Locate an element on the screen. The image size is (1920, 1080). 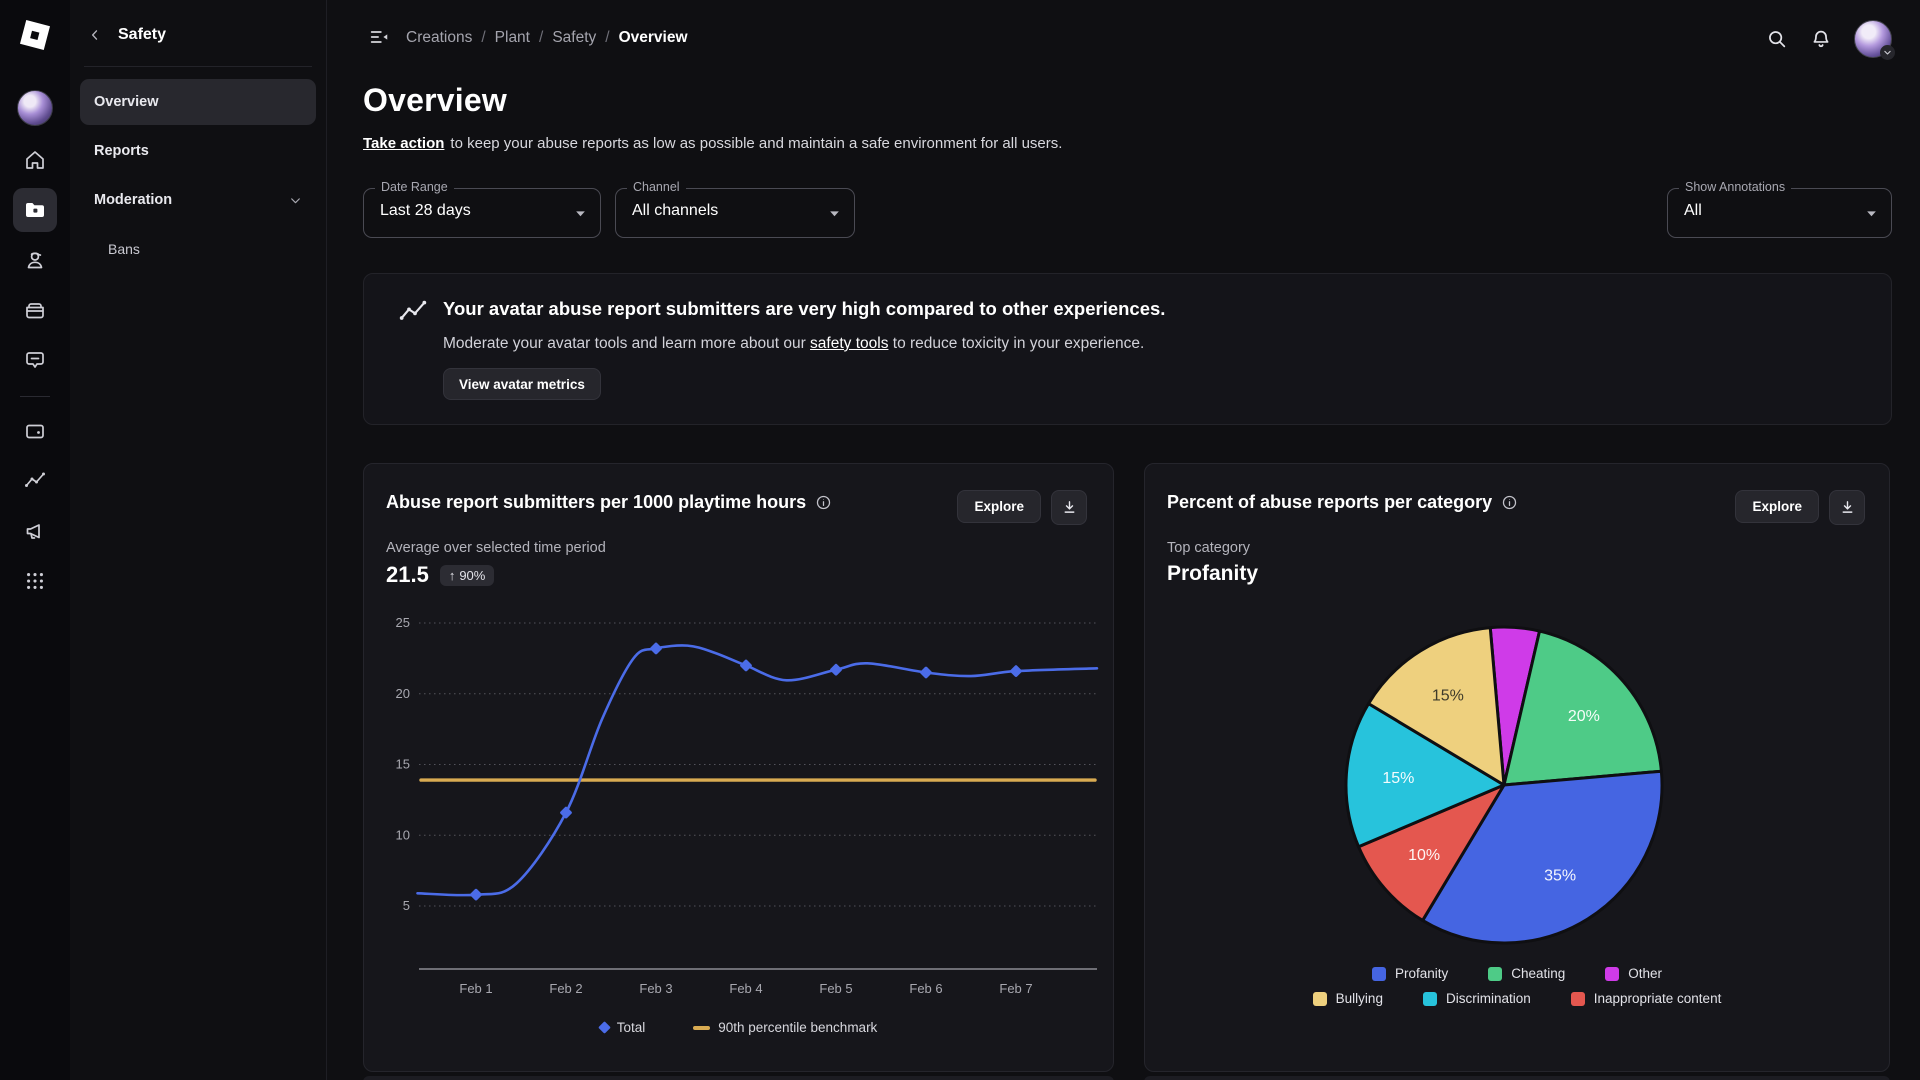
sidebar-item-bans: Bans is located at coordinates (198, 249).